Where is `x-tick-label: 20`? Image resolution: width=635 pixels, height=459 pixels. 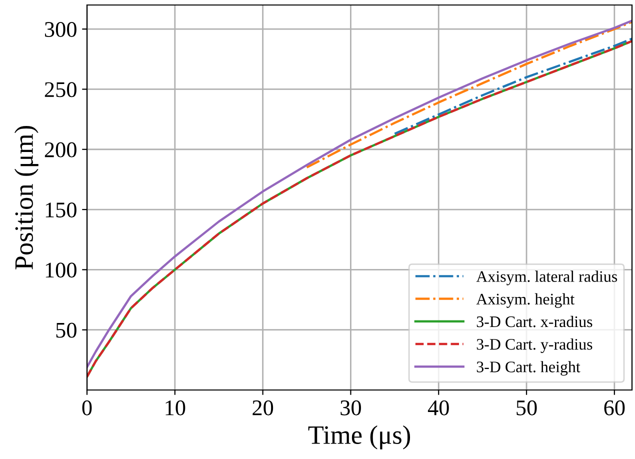 x-tick-label: 20 is located at coordinates (263, 408).